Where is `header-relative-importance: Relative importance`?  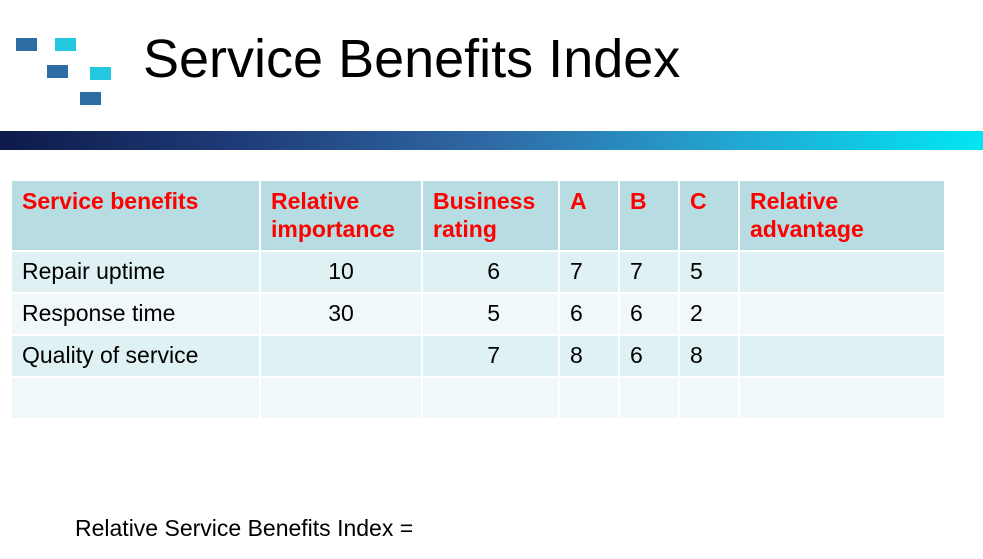 header-relative-importance: Relative importance is located at coordinates (341, 216).